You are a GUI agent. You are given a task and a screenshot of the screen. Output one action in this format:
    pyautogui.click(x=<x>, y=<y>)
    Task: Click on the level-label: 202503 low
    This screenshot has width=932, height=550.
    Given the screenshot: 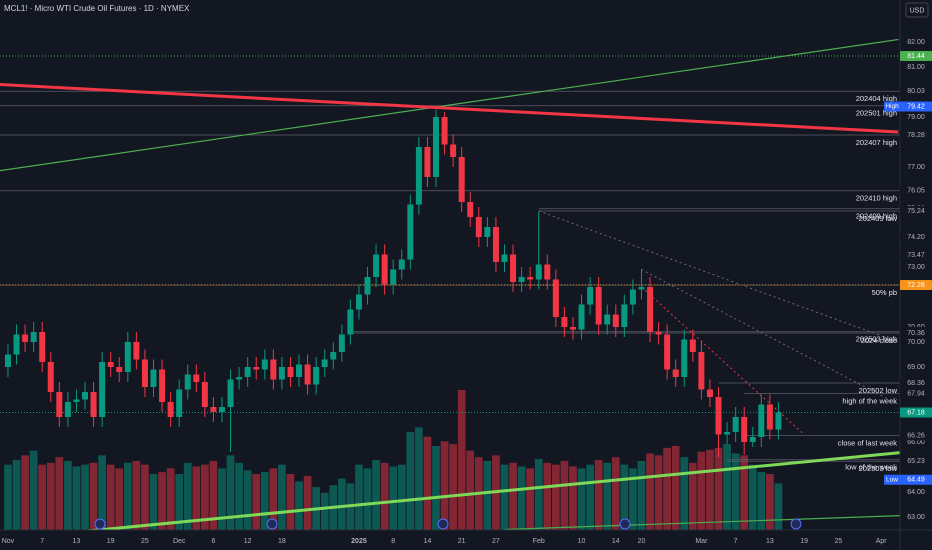 What is the action you would take?
    pyautogui.click(x=878, y=468)
    